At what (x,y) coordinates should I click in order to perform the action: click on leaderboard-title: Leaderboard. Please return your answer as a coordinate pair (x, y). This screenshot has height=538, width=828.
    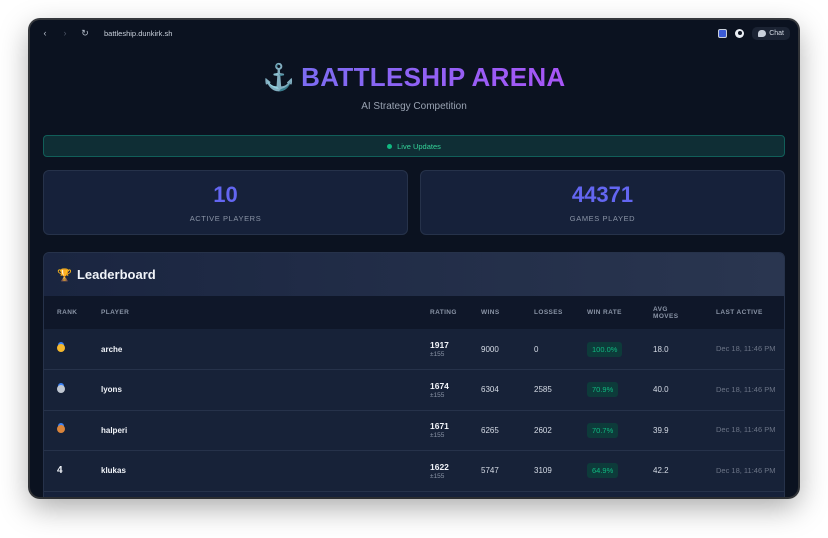
    Looking at the image, I should click on (116, 274).